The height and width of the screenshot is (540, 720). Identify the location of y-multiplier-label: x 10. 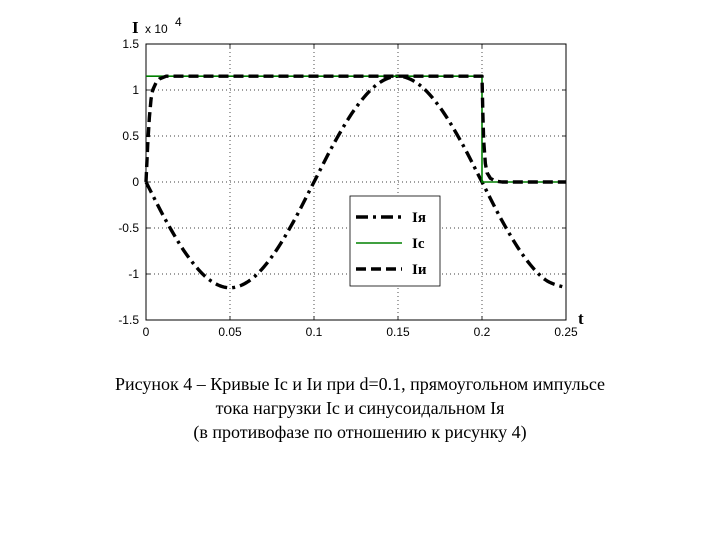
(156, 29).